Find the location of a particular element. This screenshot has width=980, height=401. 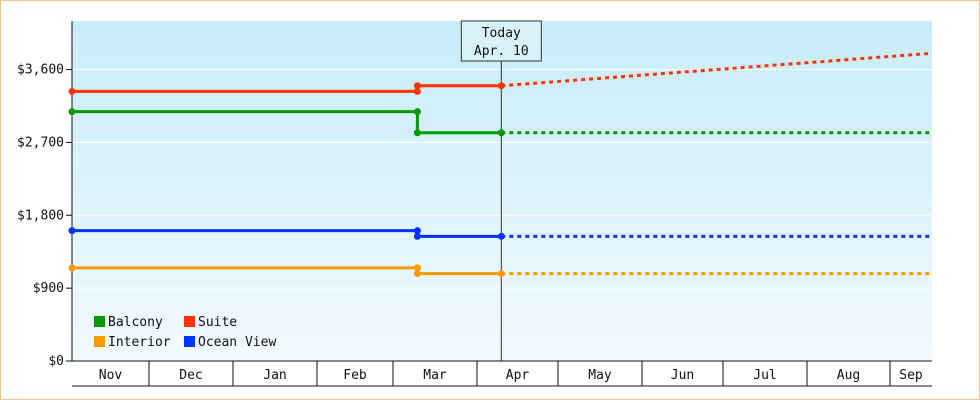

series-interior is located at coordinates (499, 271).